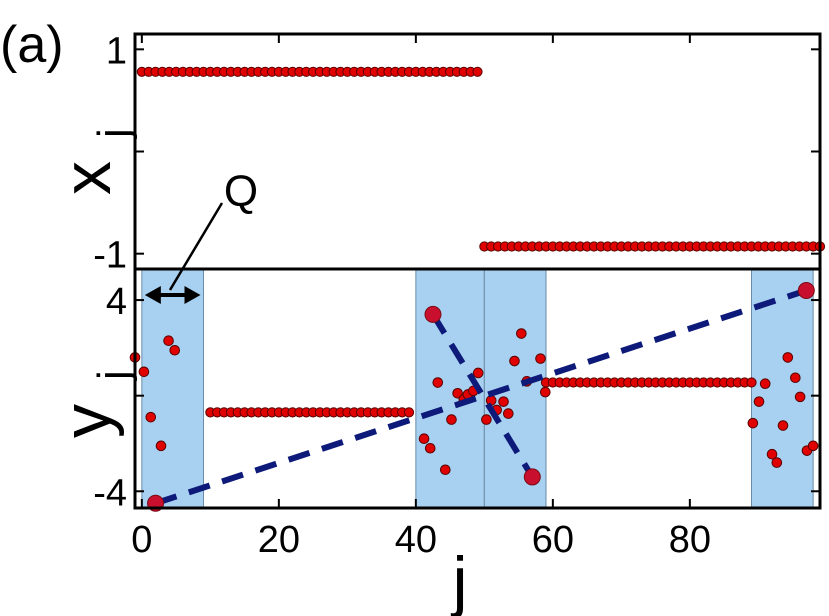  What do you see at coordinates (196, 246) in the screenshot?
I see `q-leader-line` at bounding box center [196, 246].